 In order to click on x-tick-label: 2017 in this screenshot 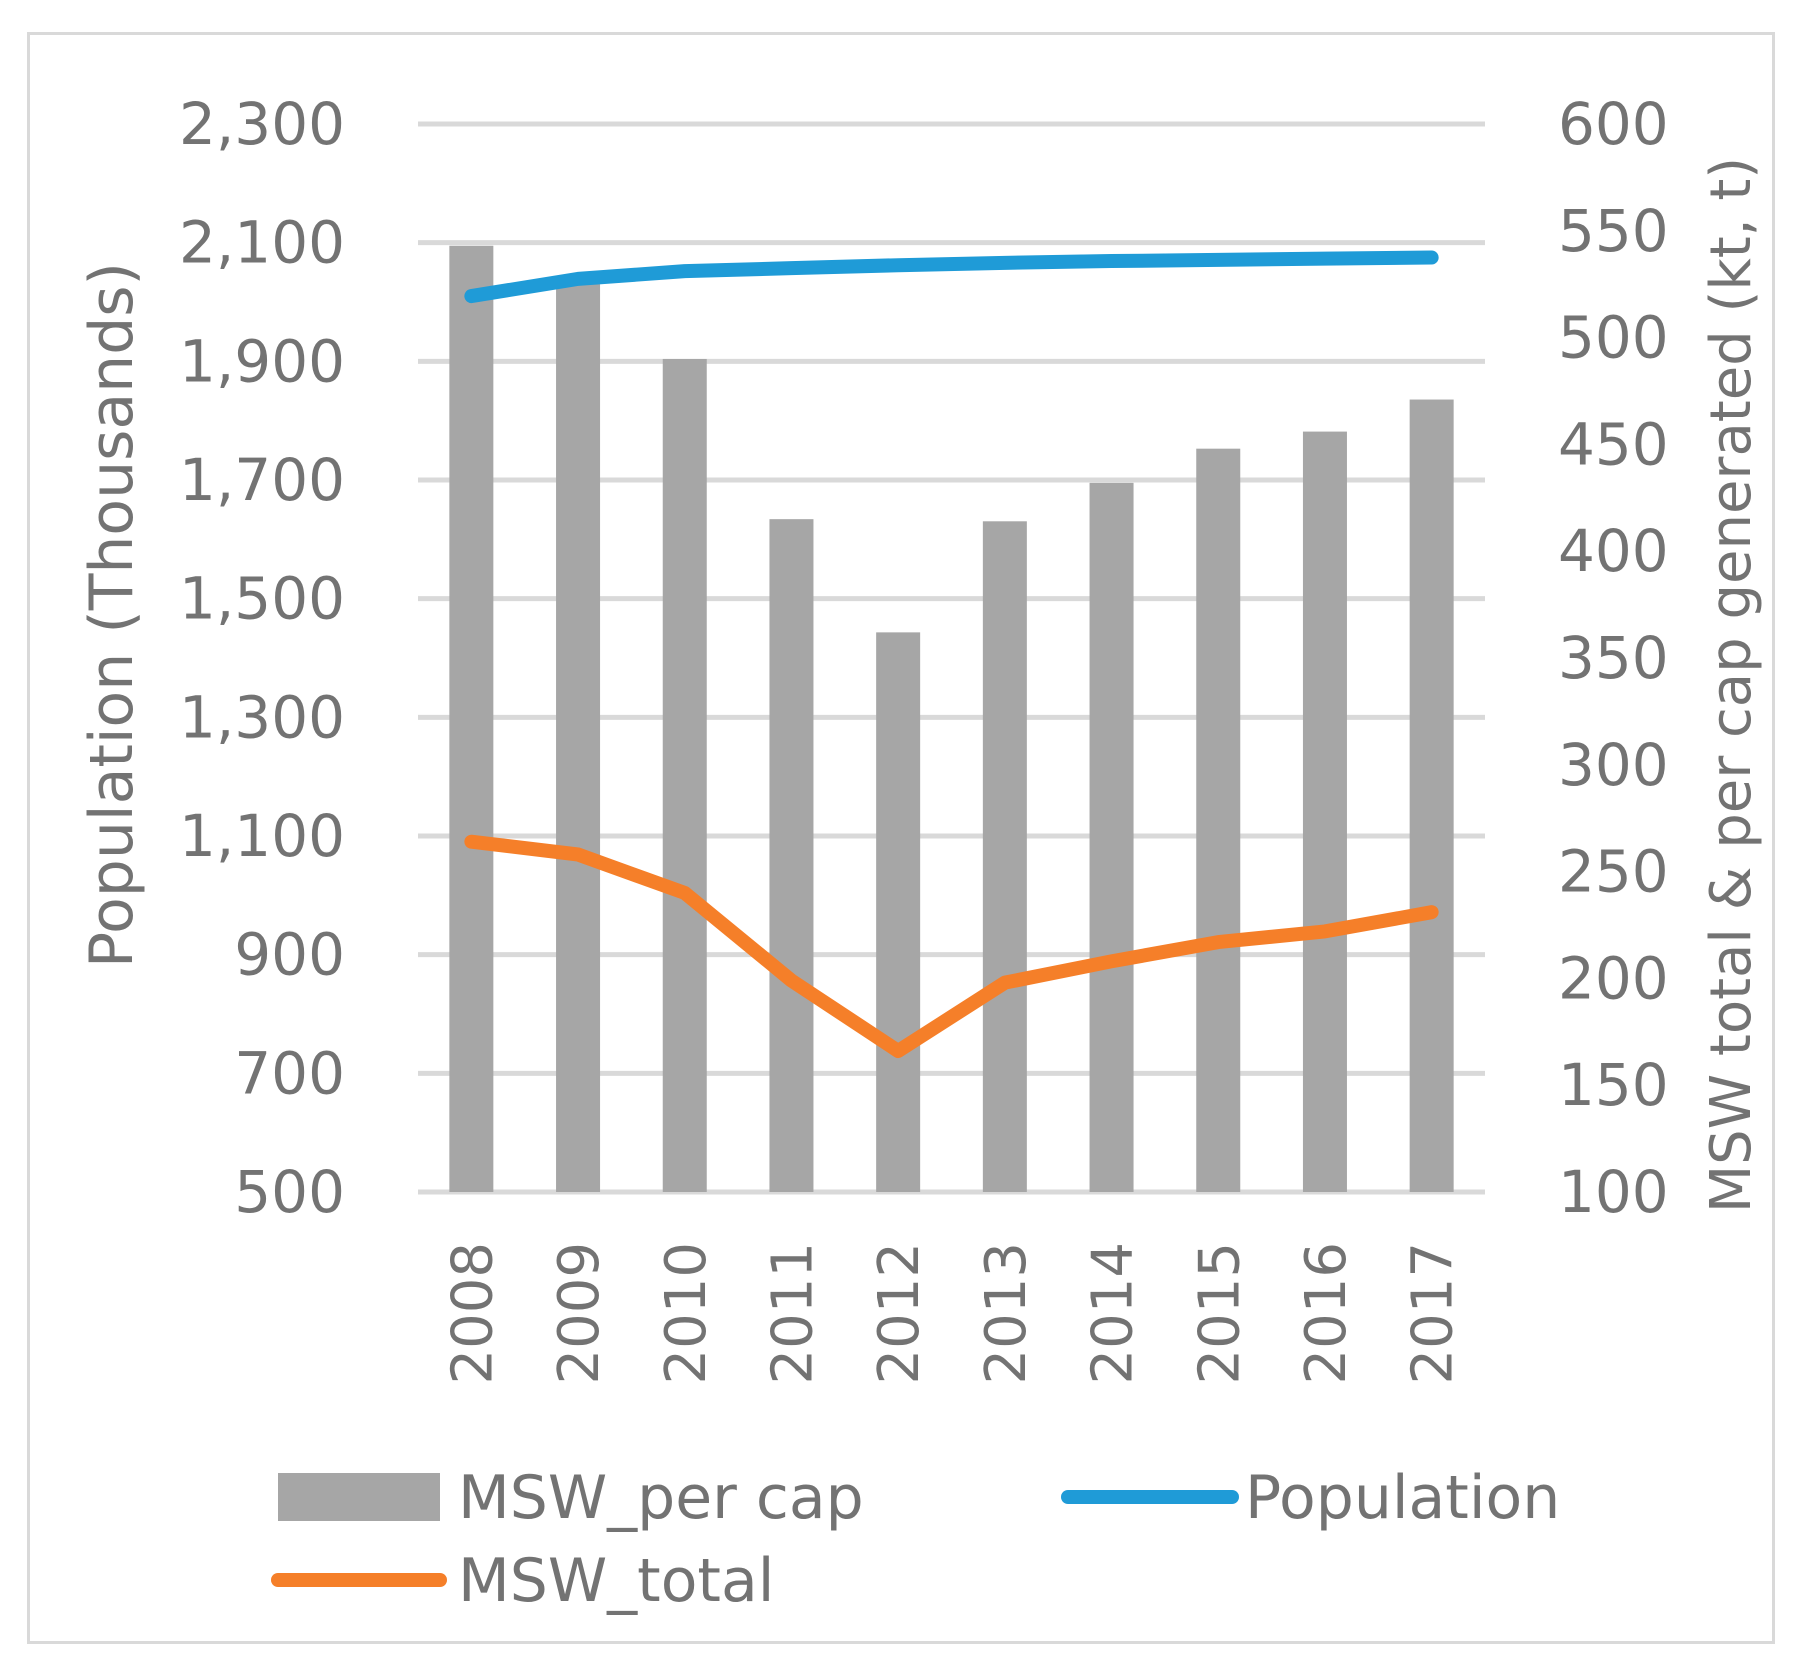, I will do `click(1433, 1313)`.